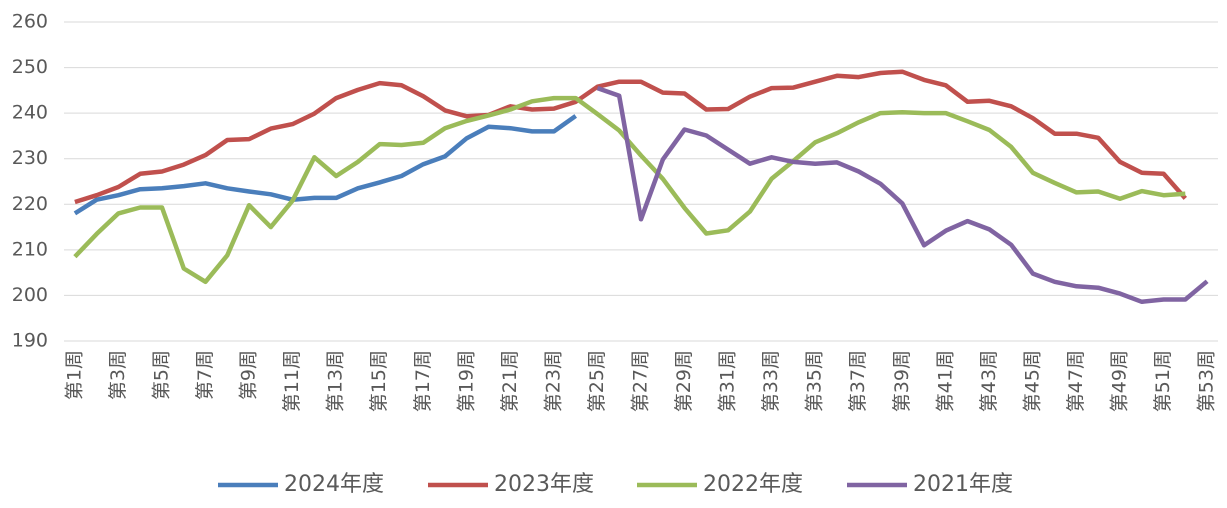 Image resolution: width=1227 pixels, height=508 pixels. I want to click on legend-label: 2022年度, so click(753, 484).